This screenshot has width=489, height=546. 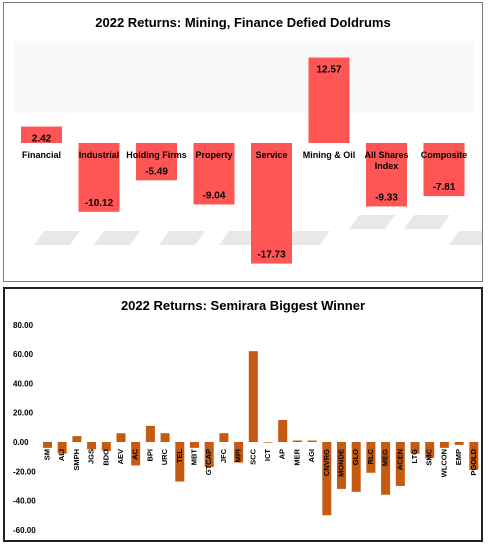 What do you see at coordinates (23, 413) in the screenshot?
I see `y-tick-label: 20.00` at bounding box center [23, 413].